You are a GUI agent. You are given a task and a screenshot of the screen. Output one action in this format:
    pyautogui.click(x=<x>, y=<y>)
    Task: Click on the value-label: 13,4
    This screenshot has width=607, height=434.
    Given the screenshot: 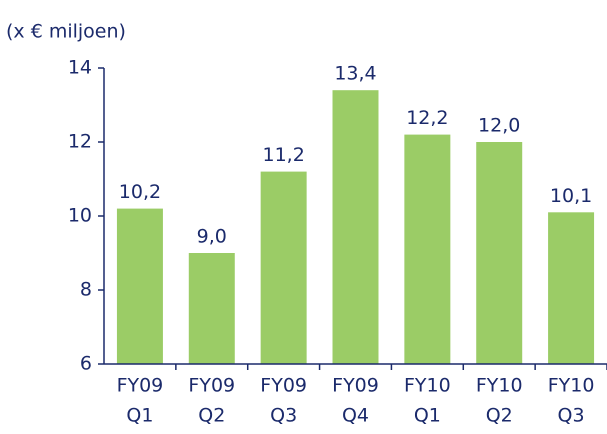 What is the action you would take?
    pyautogui.click(x=355, y=74)
    